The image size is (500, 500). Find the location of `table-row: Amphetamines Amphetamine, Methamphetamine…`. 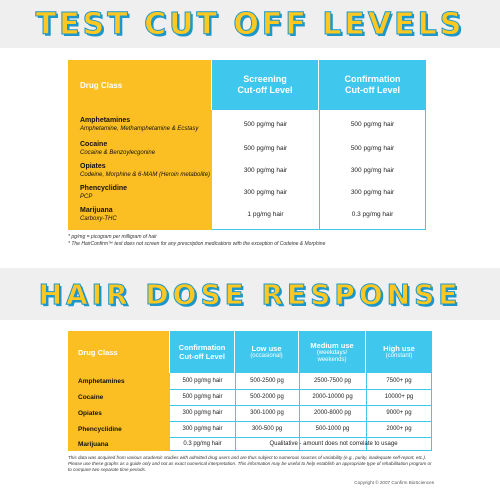

table-row: Amphetamines Amphetamine, Methamphetamine… is located at coordinates (247, 127).